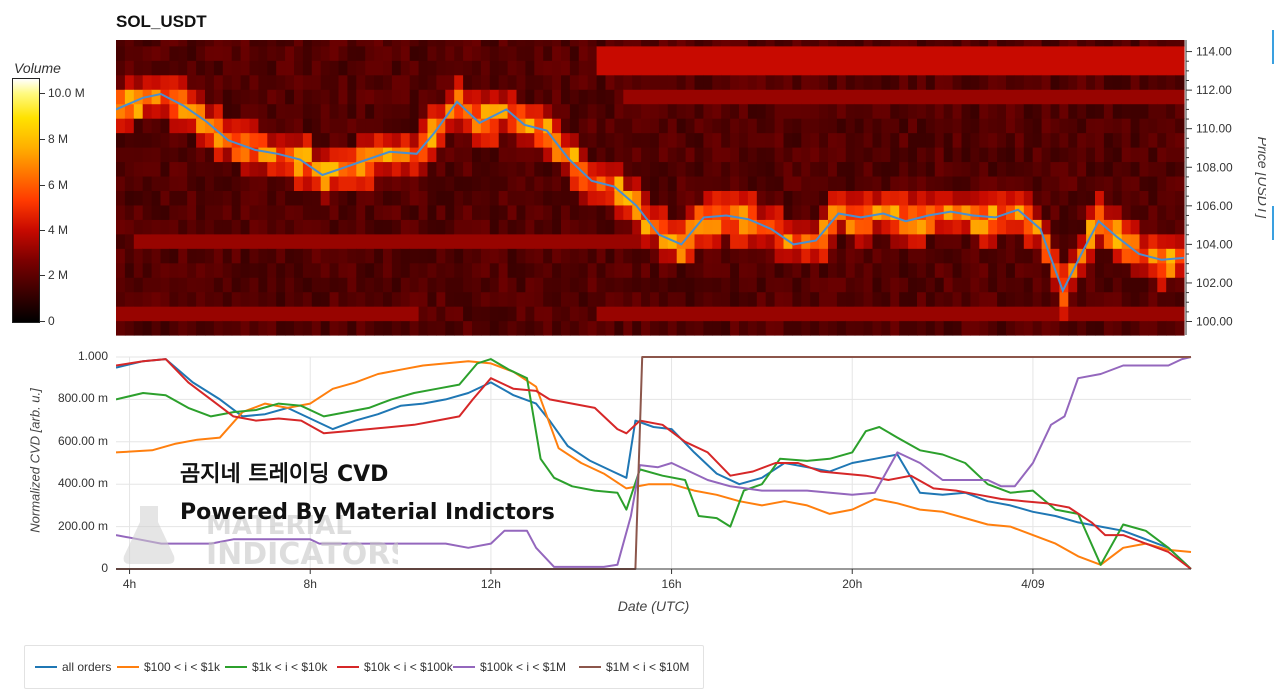 The image size is (1280, 689). Describe the element at coordinates (509, 667) in the screenshot. I see `legend-item: $100k < i < $1M` at that location.